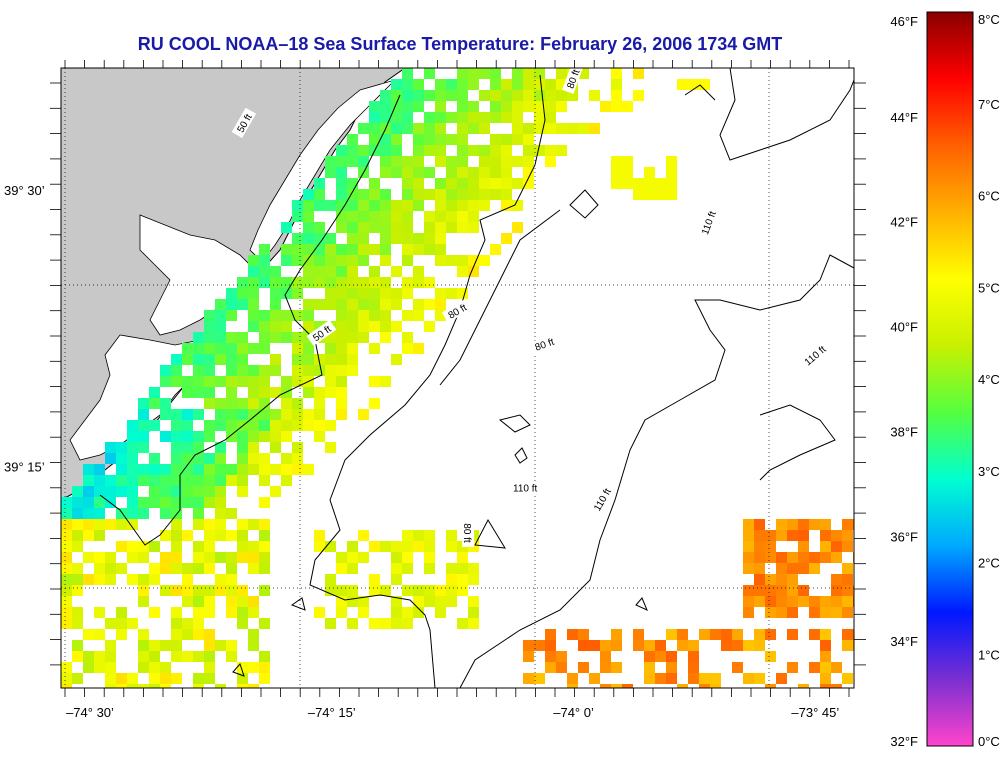  I want to click on contour-label-bg, so click(573, 81).